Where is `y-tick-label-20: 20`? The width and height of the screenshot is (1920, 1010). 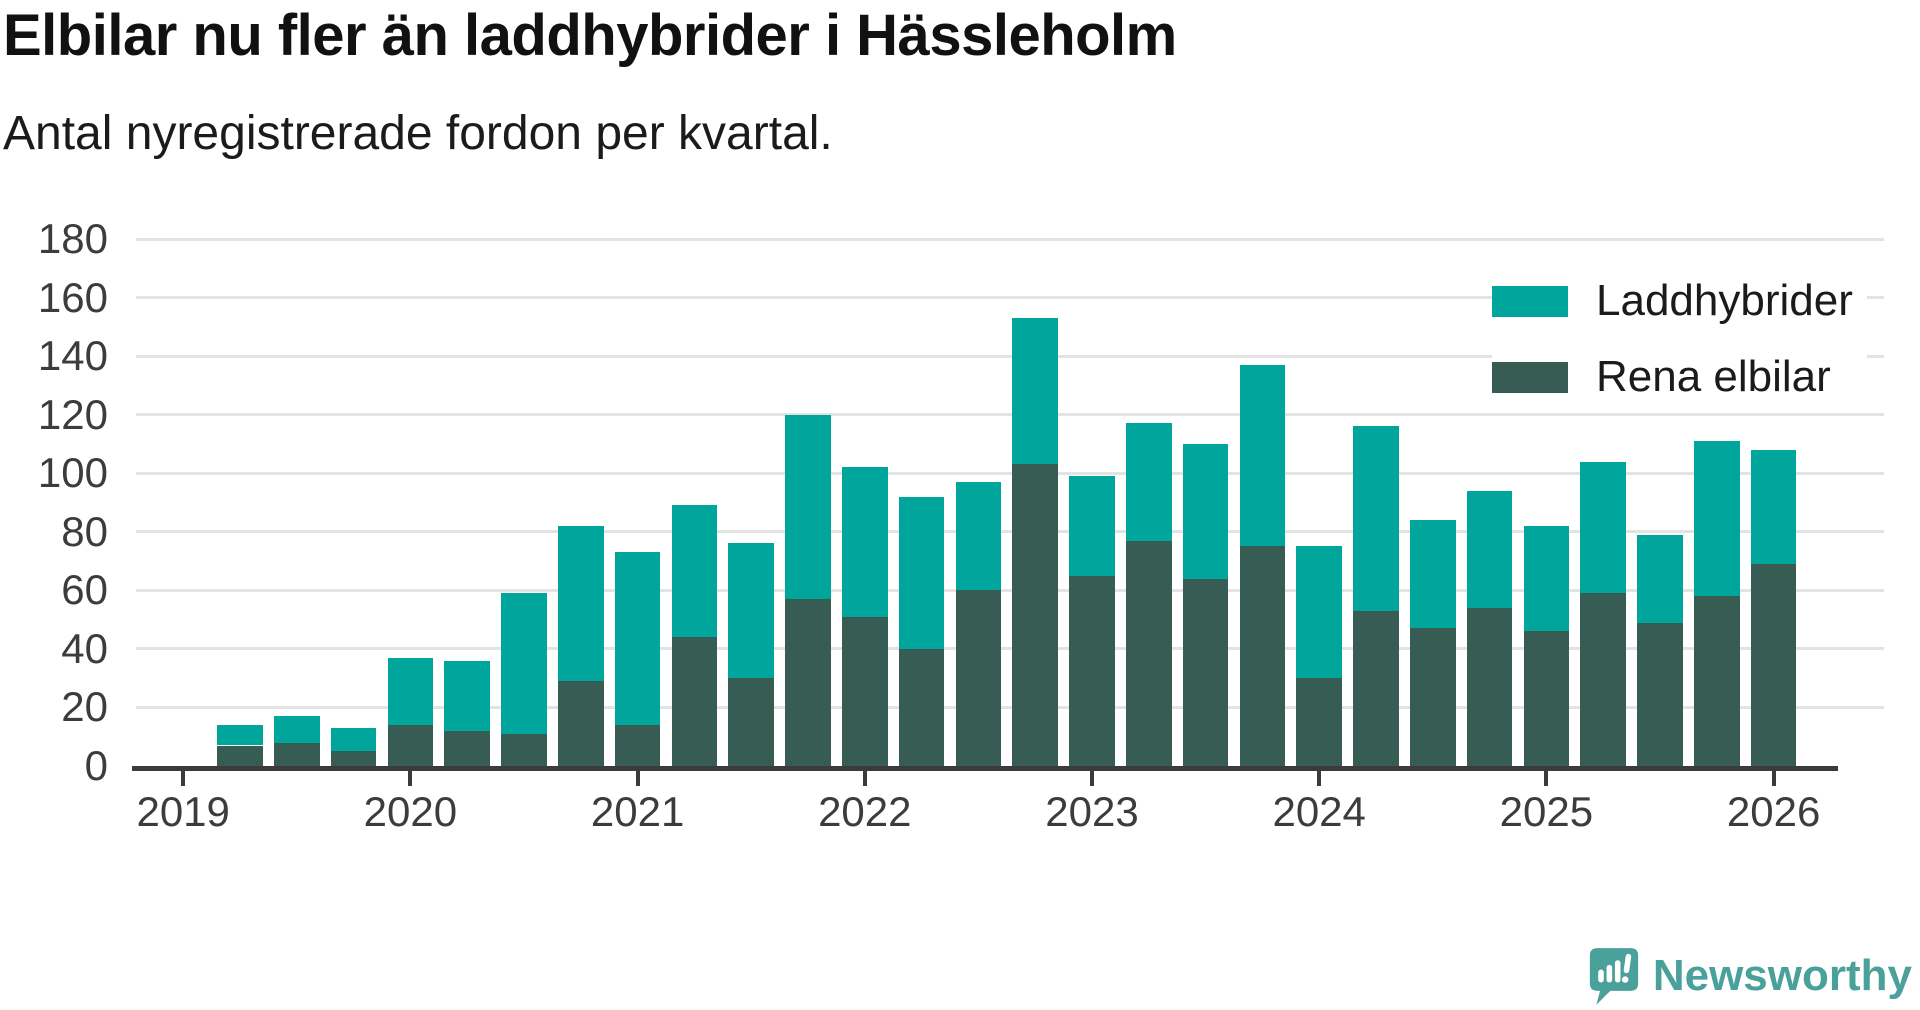 y-tick-label-20: 20 is located at coordinates (84, 707).